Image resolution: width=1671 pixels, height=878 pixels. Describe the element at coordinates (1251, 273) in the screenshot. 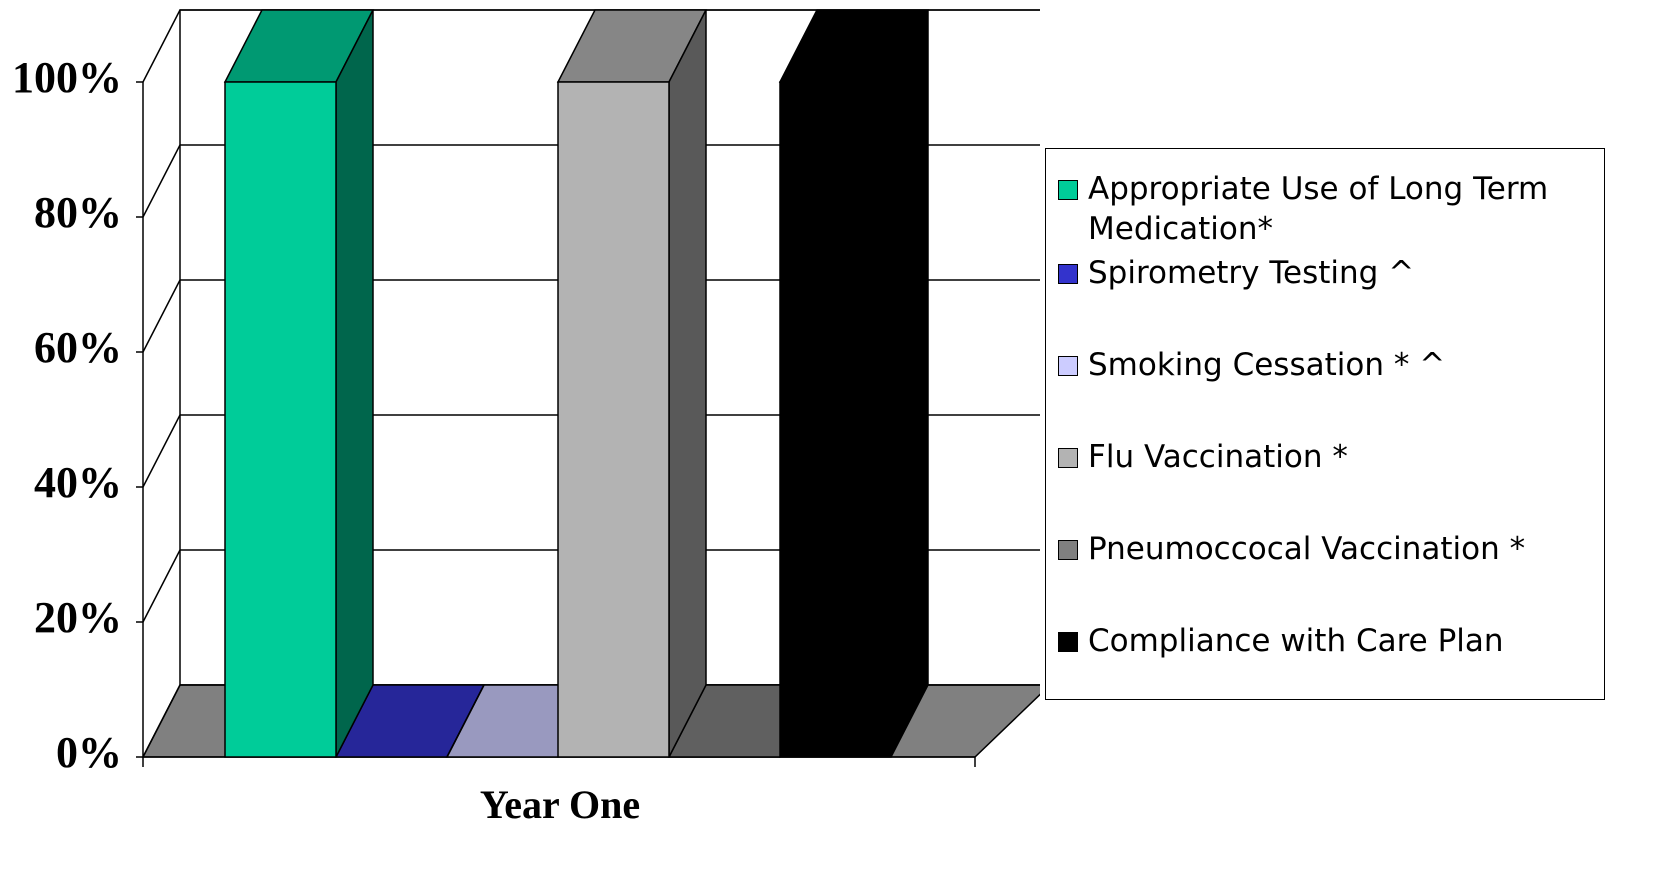

I see `legend-label: Spirometry Testing ^` at that location.